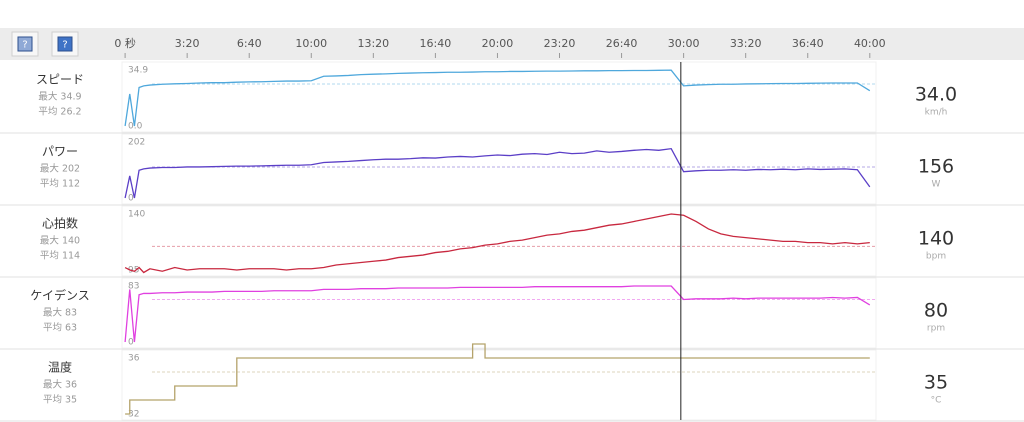 This screenshot has width=1024, height=422. Describe the element at coordinates (311, 43) in the screenshot. I see `x-tick-label: 10:00` at that location.